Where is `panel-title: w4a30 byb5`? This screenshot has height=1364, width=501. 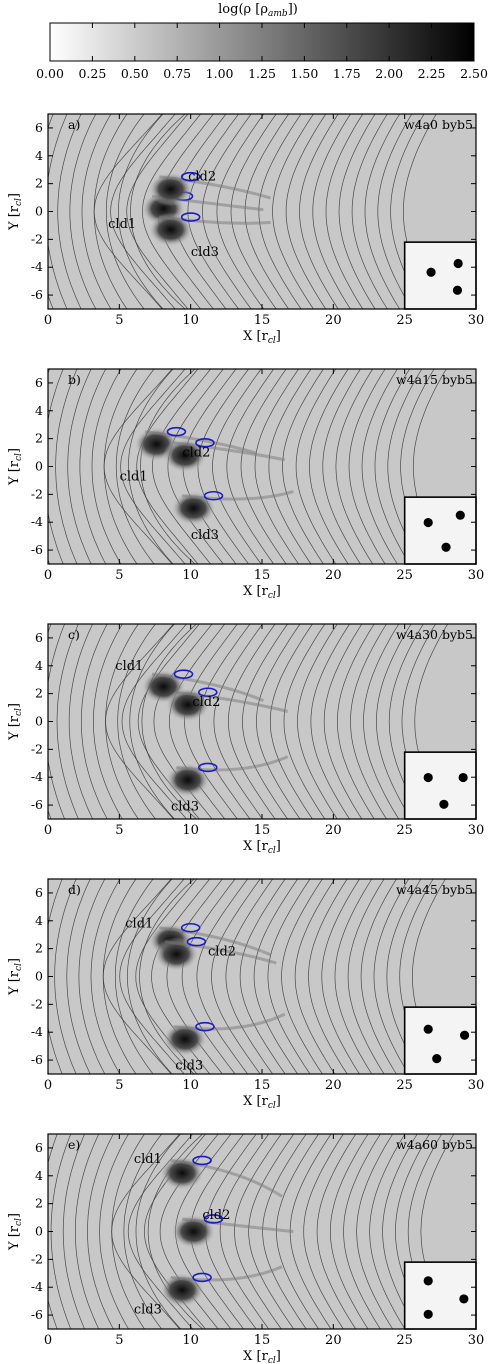
panel-title: w4a30 byb5 is located at coordinates (434, 634).